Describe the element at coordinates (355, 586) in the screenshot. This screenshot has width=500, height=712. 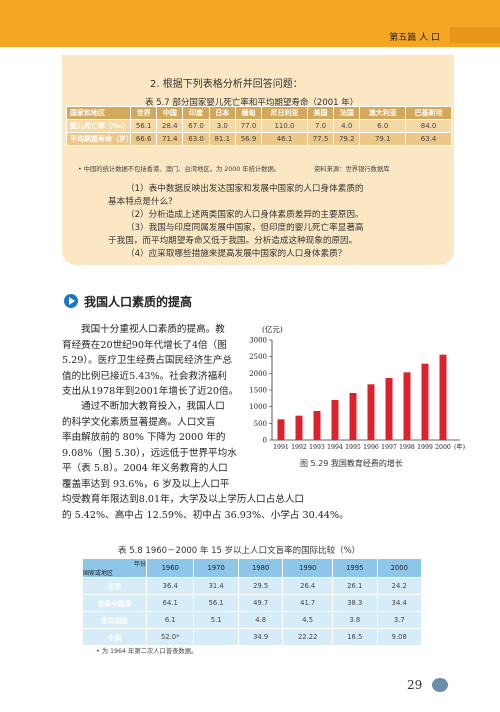
I see `t2-cell: 26.1` at that location.